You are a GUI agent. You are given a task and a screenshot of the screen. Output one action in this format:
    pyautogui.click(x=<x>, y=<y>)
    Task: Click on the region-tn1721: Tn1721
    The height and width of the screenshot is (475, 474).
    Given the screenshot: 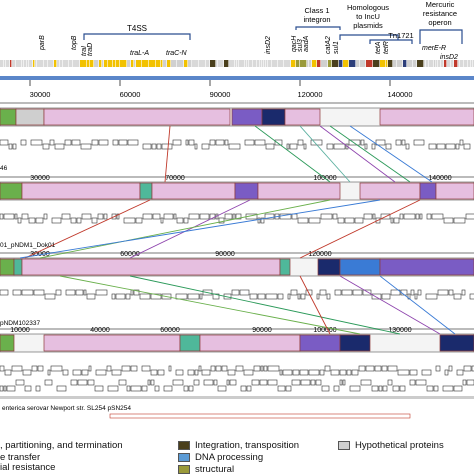 What is the action you would take?
    pyautogui.click(x=391, y=37)
    